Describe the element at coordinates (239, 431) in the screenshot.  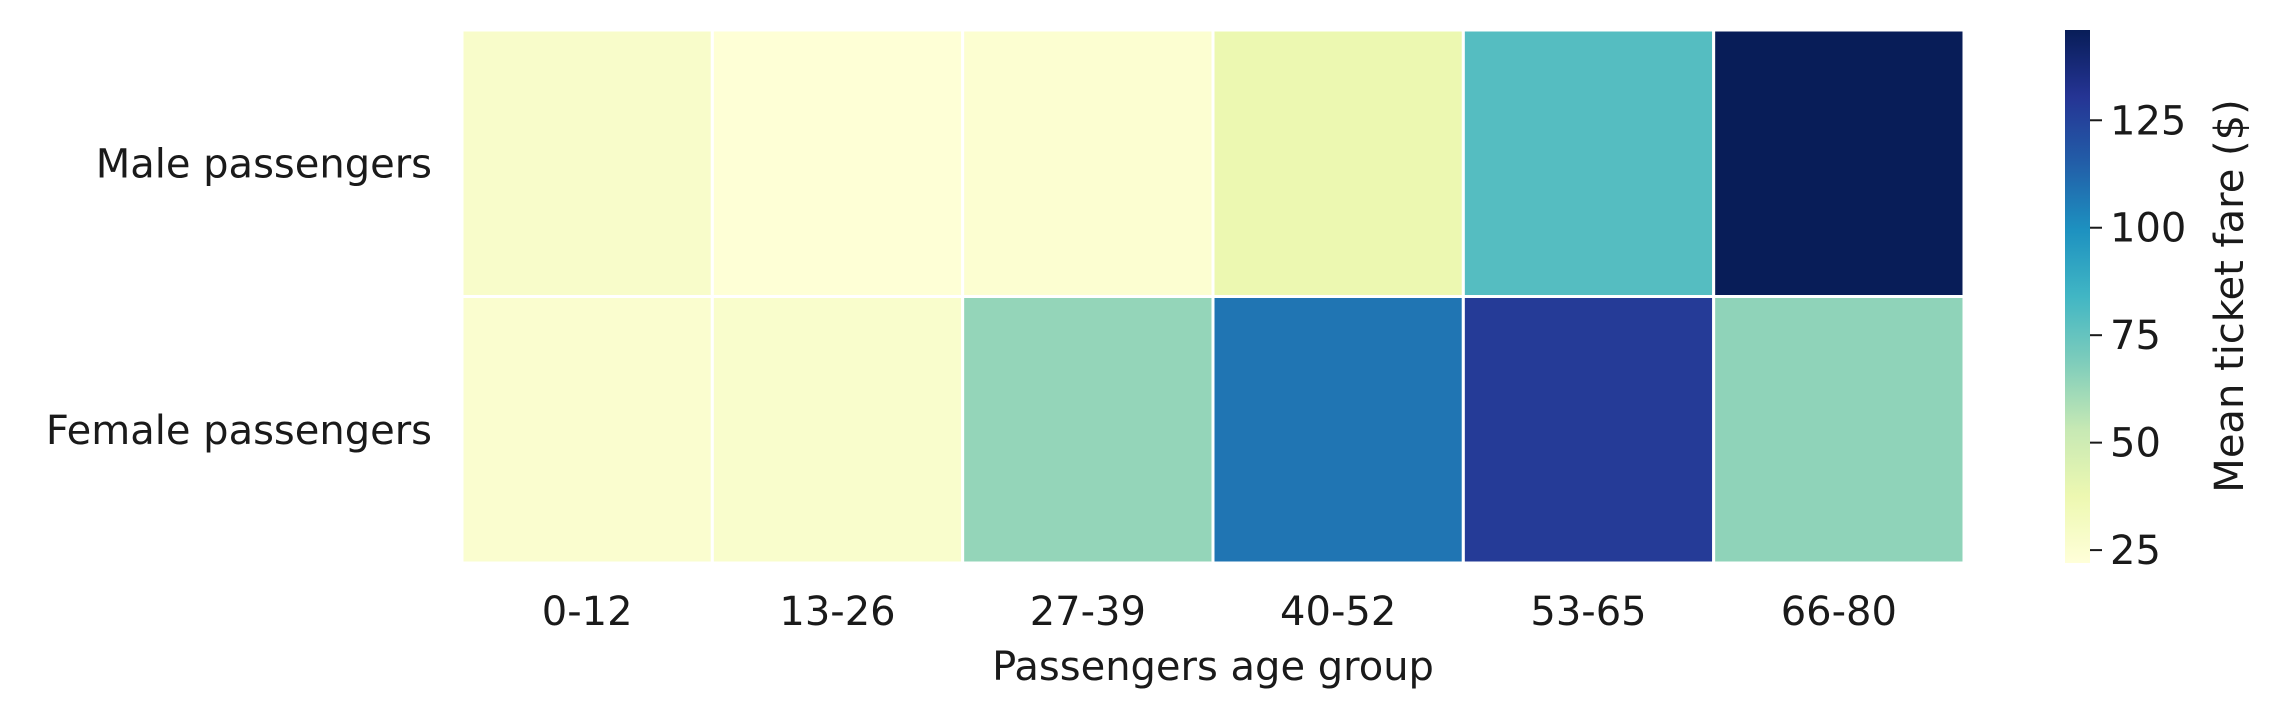
I see `y-tick-label: Female passengers` at that location.